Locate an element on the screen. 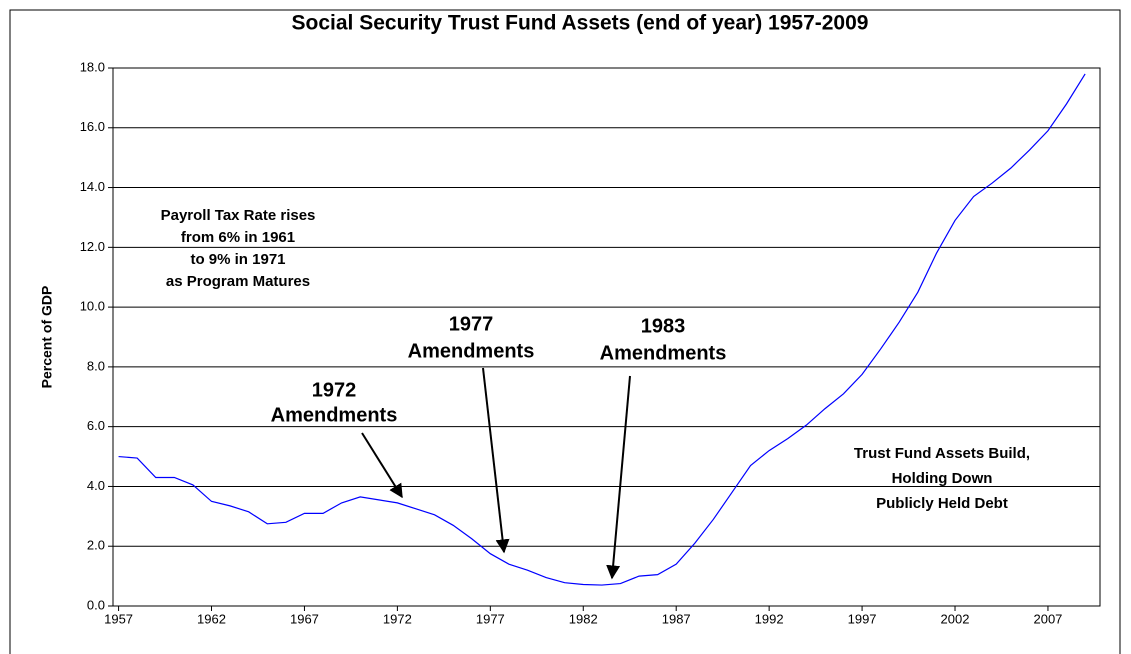  x-tick-label: 2007 is located at coordinates (1047, 618).